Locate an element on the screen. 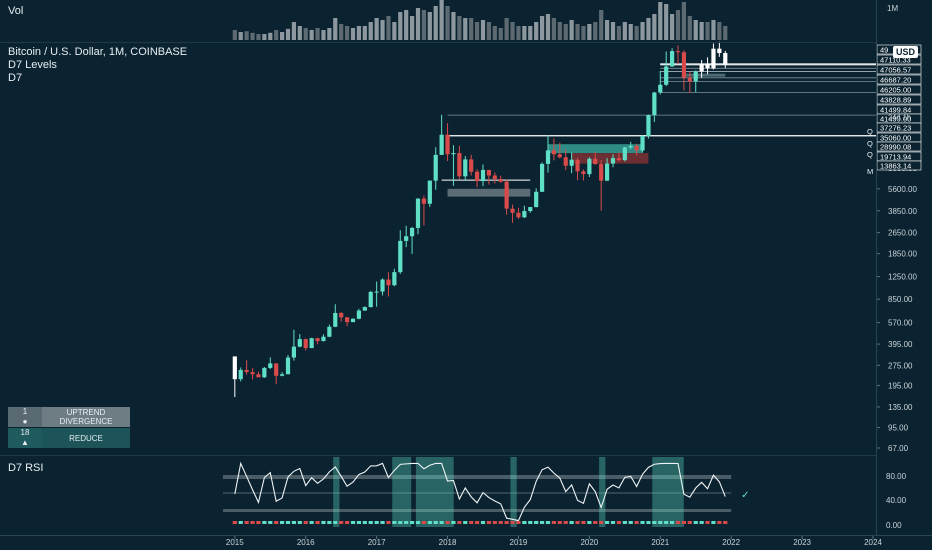 Image resolution: width=932 pixels, height=550 pixels. indicator-d7-levels: D7 Levels is located at coordinates (32, 65).